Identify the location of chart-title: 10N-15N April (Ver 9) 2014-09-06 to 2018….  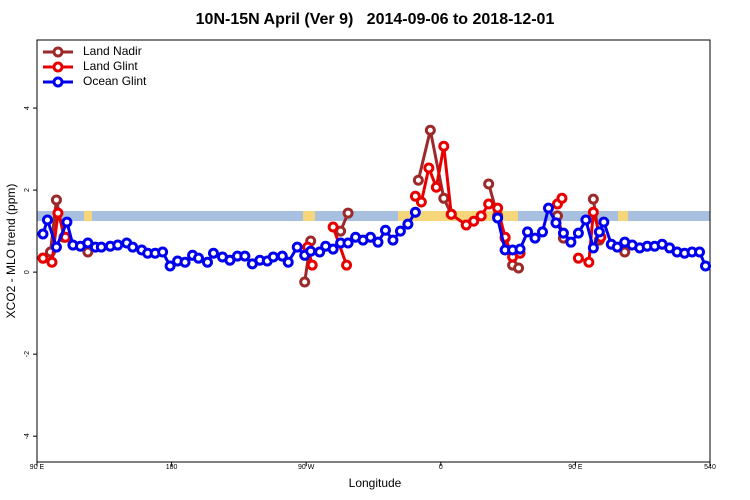
(375, 19).